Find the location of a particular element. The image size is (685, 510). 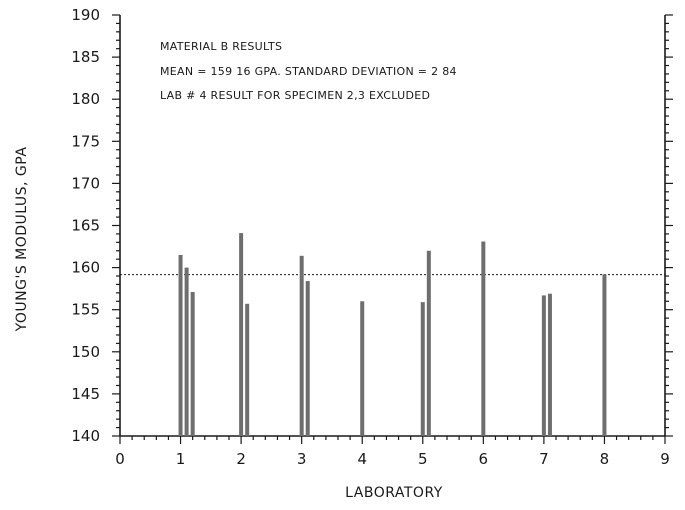

y-tick-label: 165 is located at coordinates (85, 226).